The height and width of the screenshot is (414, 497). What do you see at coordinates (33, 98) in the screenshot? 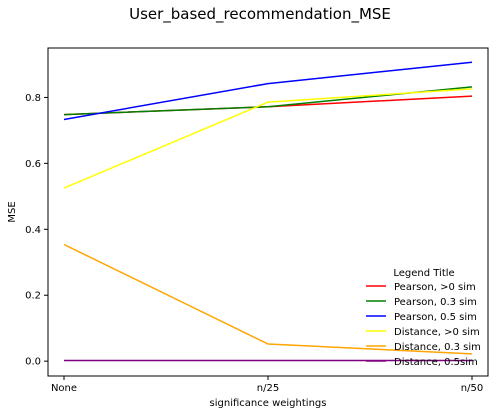
I see `y-tick-label: 0.8` at bounding box center [33, 98].